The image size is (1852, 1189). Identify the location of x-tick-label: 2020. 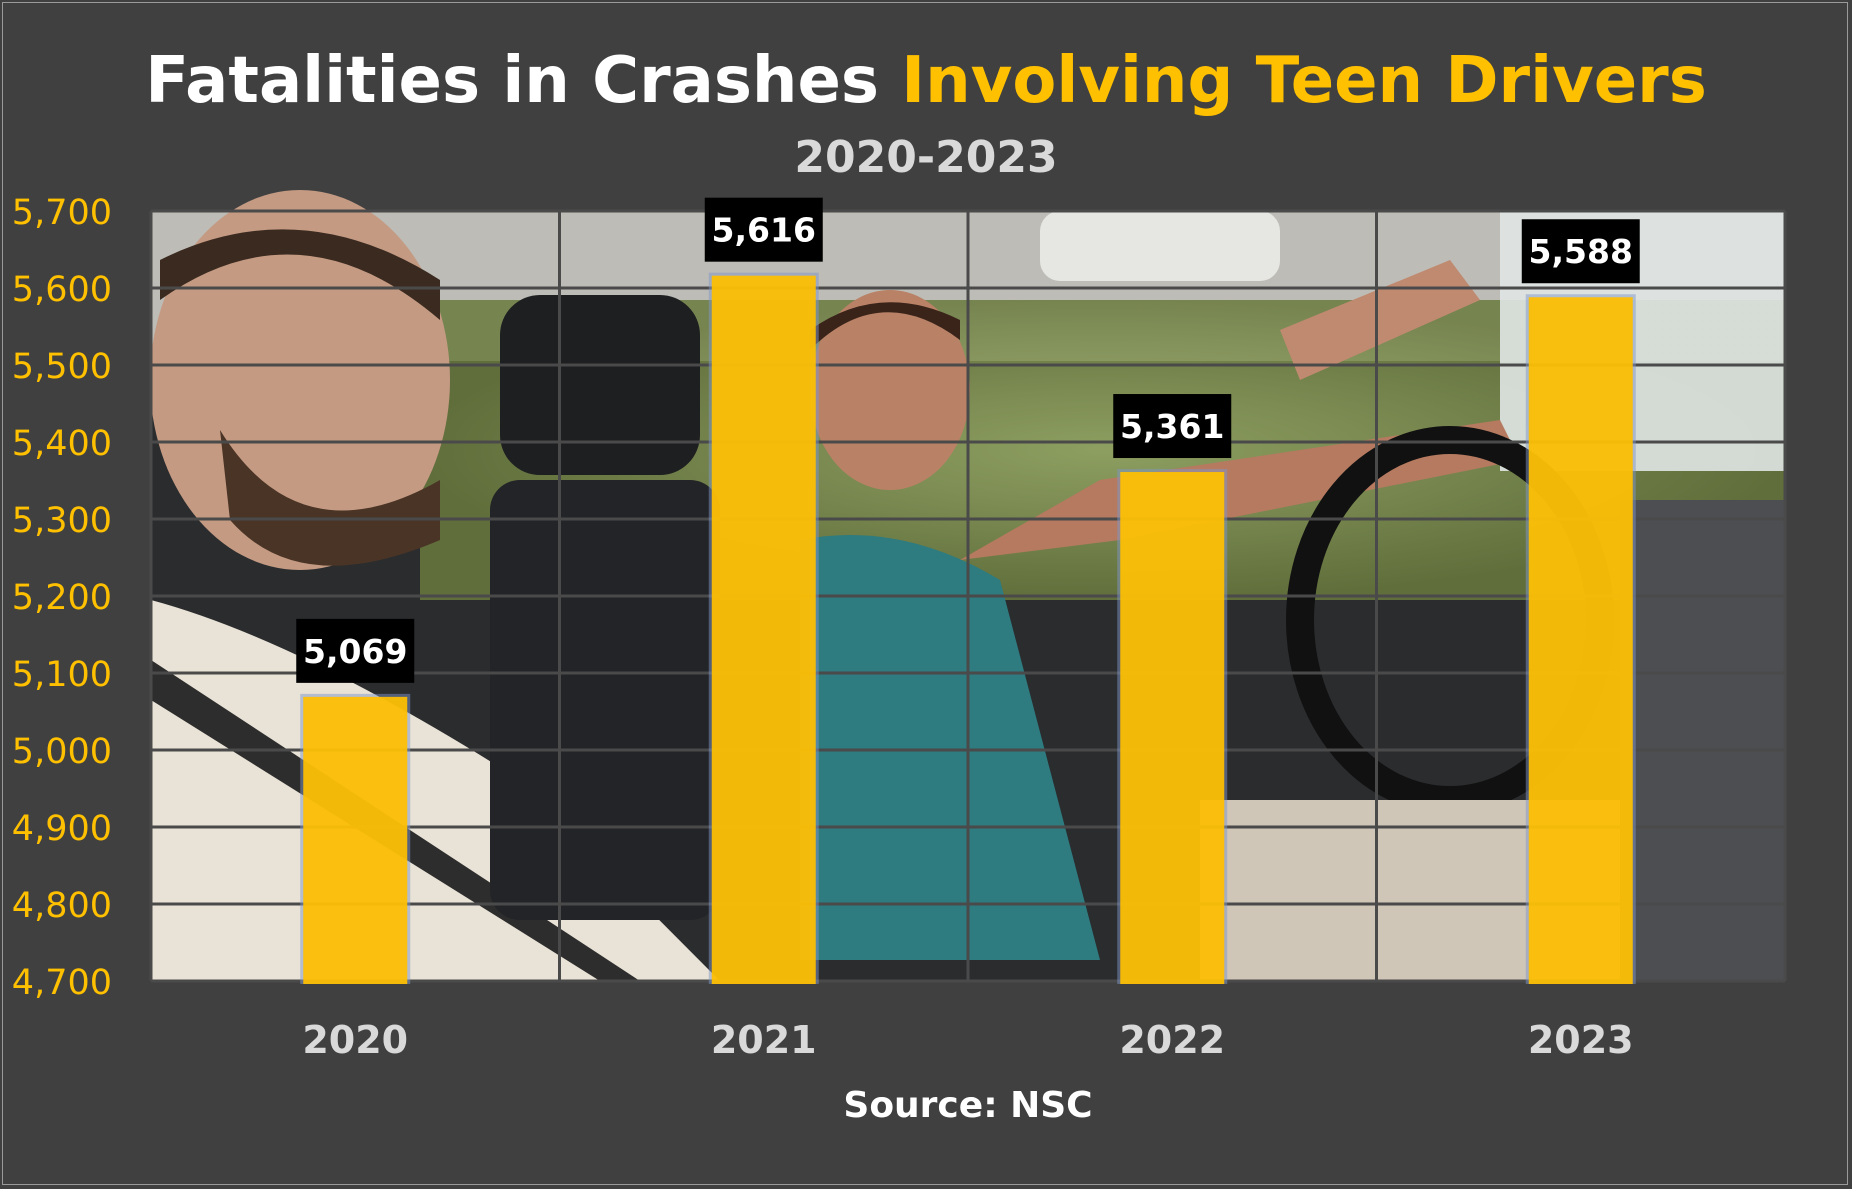
(355, 1040).